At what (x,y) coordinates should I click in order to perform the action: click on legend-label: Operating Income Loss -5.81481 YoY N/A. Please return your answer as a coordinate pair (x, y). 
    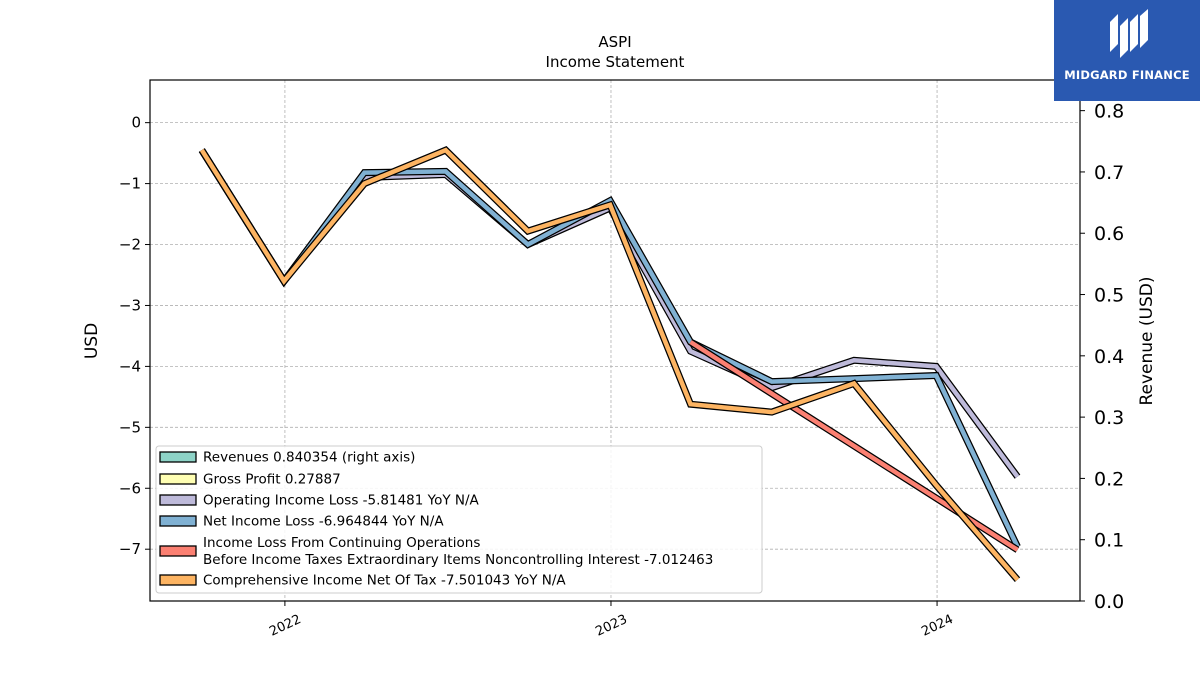
    Looking at the image, I should click on (341, 501).